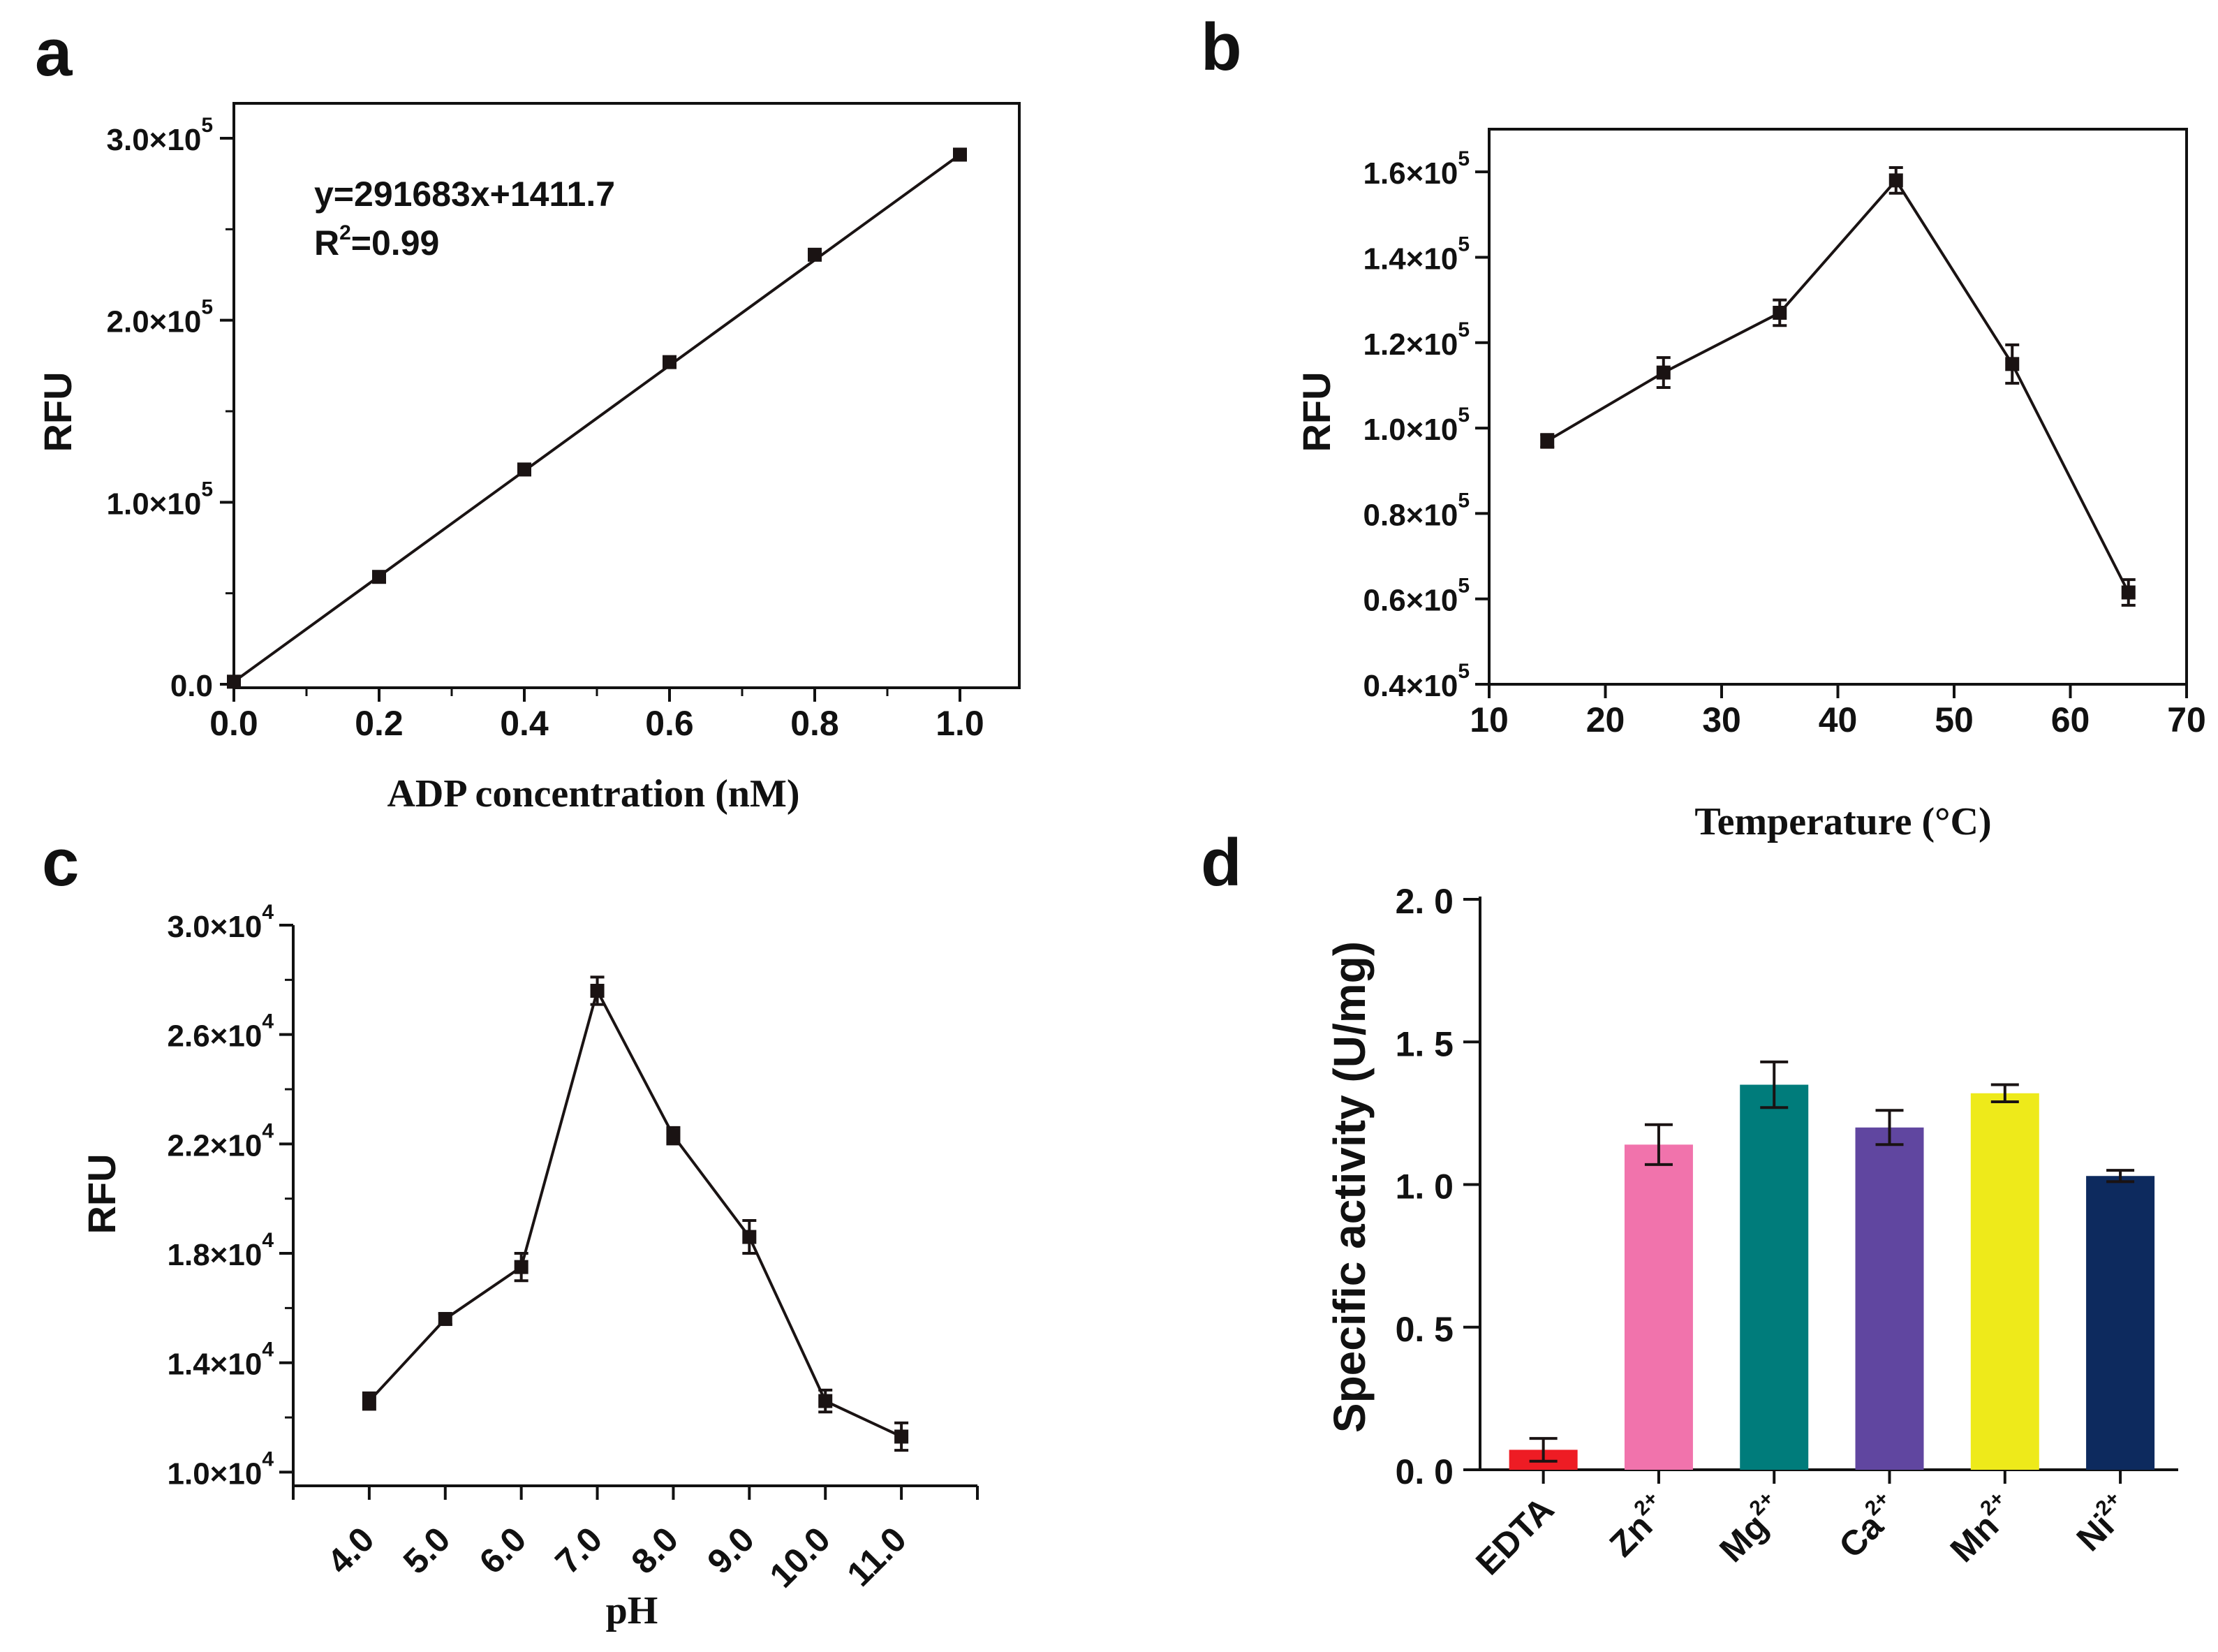 The width and height of the screenshot is (2218, 1652). I want to click on panel-b-xtick-label: 50, so click(1954, 719).